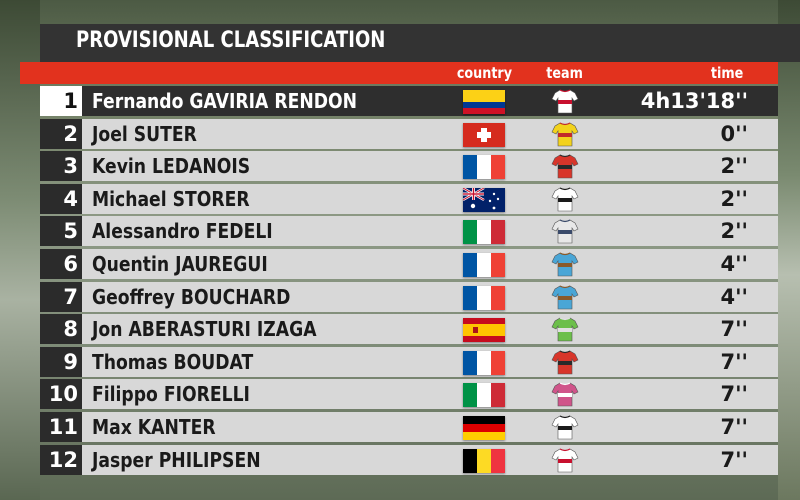 The width and height of the screenshot is (800, 500). Describe the element at coordinates (409, 329) in the screenshot. I see `classification-row: 8 Jon ABERASTURI IZAGA 7''` at that location.